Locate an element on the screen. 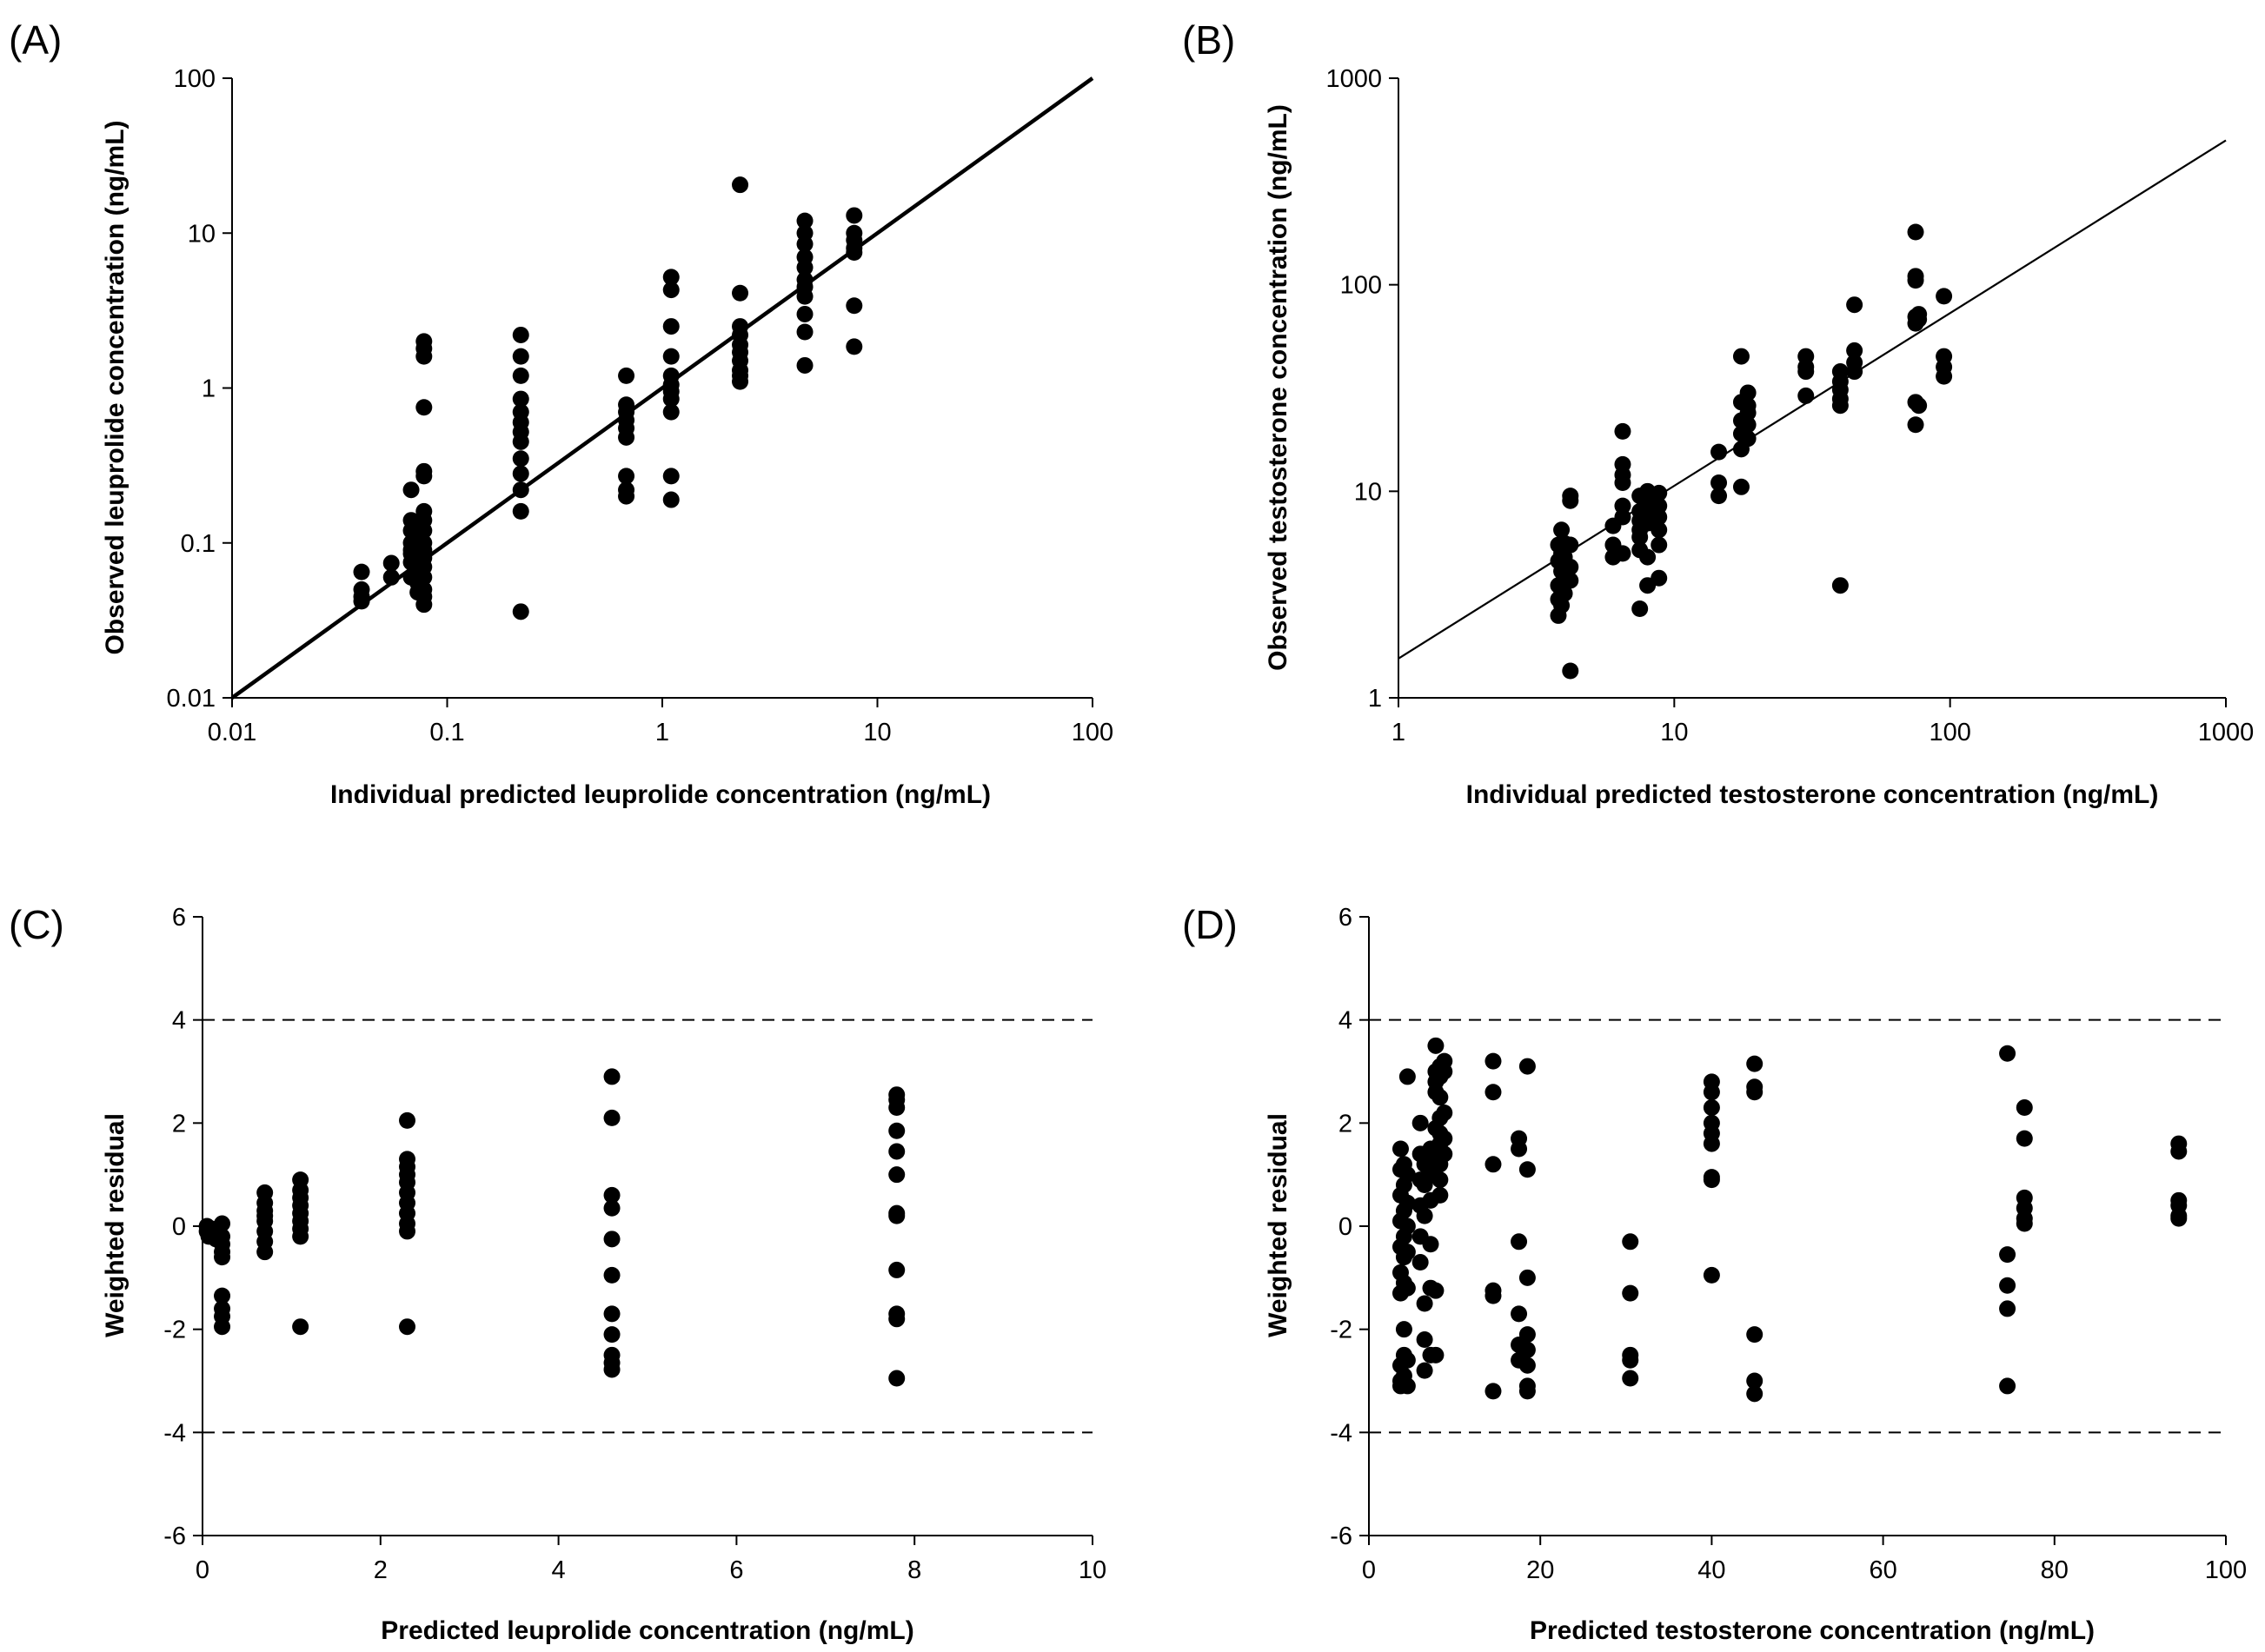 This screenshot has width=2265, height=1652. y-tick-label: -6 is located at coordinates (1341, 1536).